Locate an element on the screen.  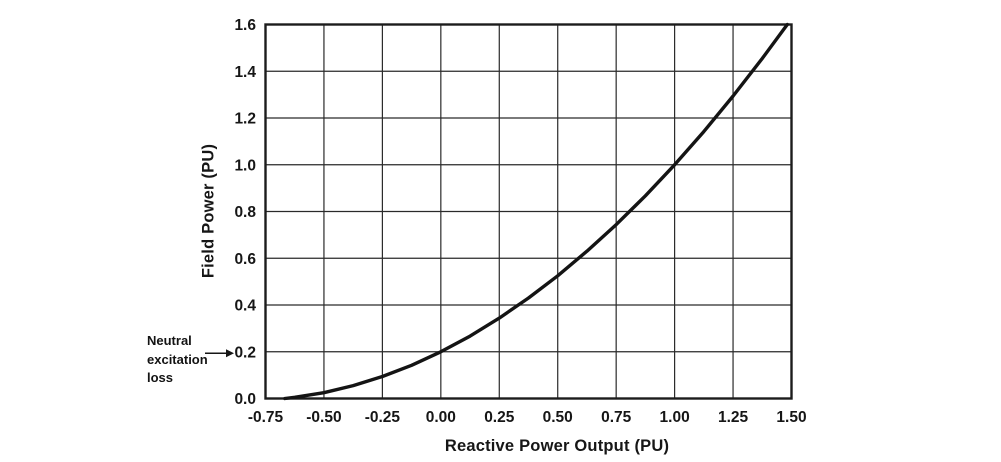
x-tick-label-2: -0.25 is located at coordinates (383, 417).